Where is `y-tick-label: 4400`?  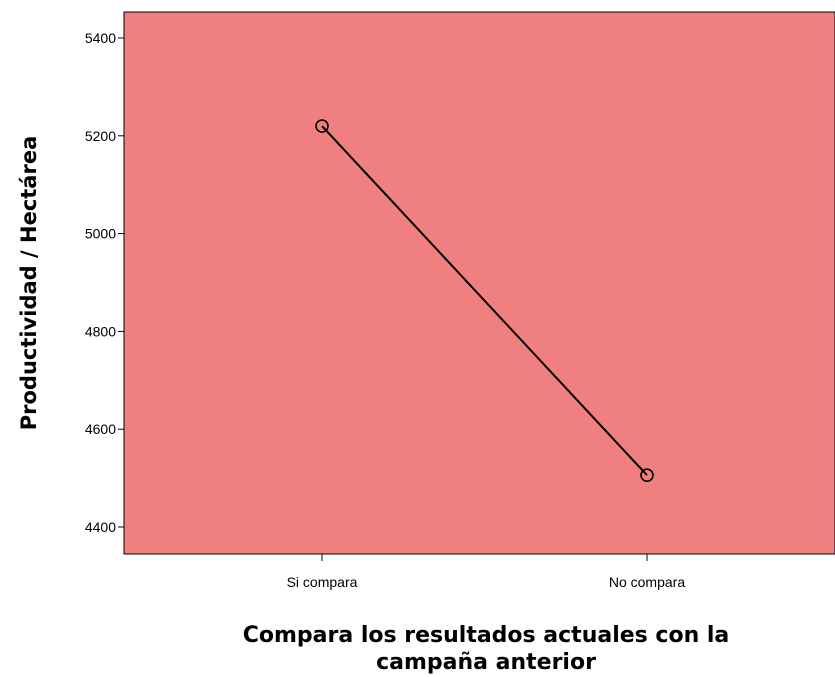 y-tick-label: 4400 is located at coordinates (100, 527).